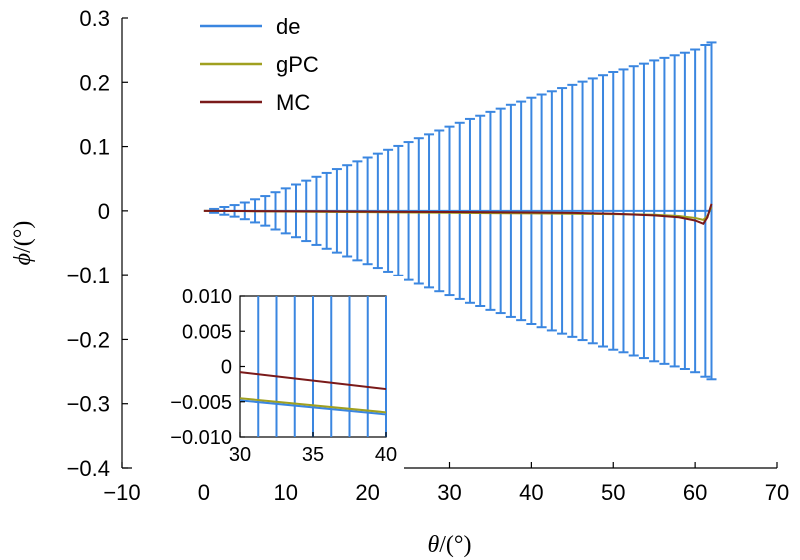 The width and height of the screenshot is (800, 560). What do you see at coordinates (201, 403) in the screenshot?
I see `inset-y-tick-label: −0.005` at bounding box center [201, 403].